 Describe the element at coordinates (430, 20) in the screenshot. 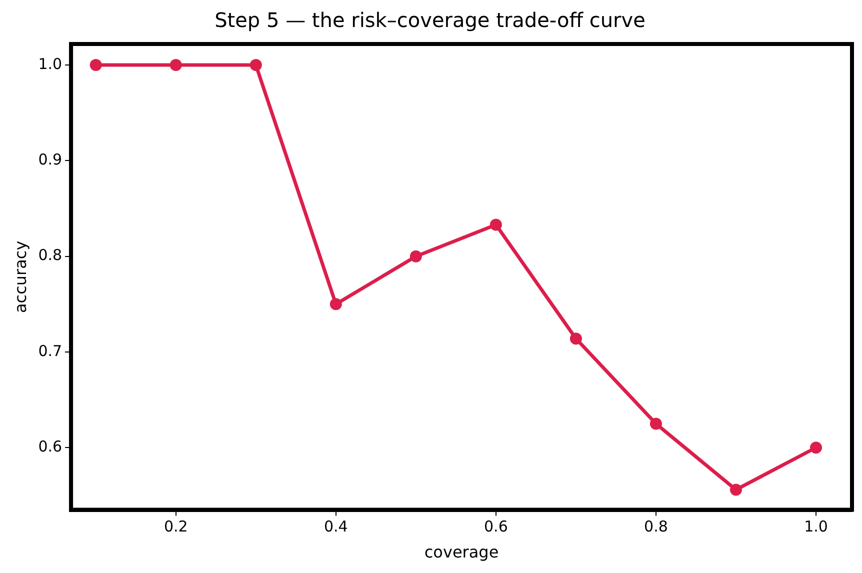

I see `chart-title: Step 5 — the risk–coverage trade-off curve` at that location.